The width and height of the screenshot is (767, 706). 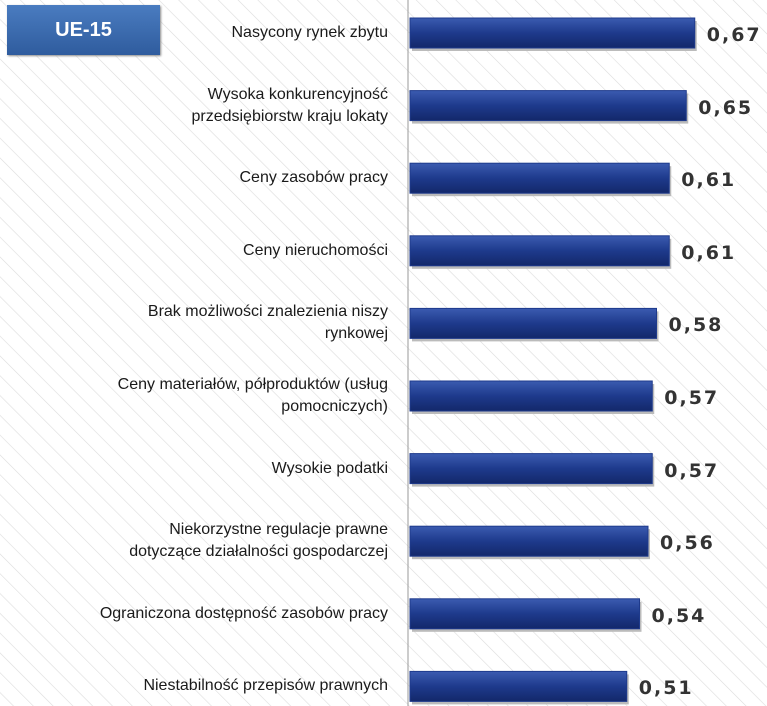 I want to click on value-label: 0,67, so click(x=734, y=35).